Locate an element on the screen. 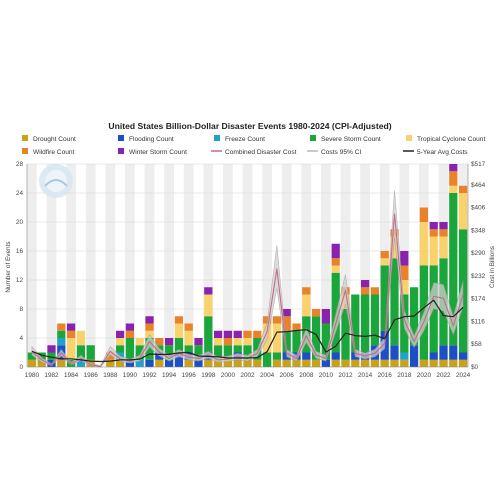 The width and height of the screenshot is (500, 500). bar-drought-count-1983 is located at coordinates (61, 363).